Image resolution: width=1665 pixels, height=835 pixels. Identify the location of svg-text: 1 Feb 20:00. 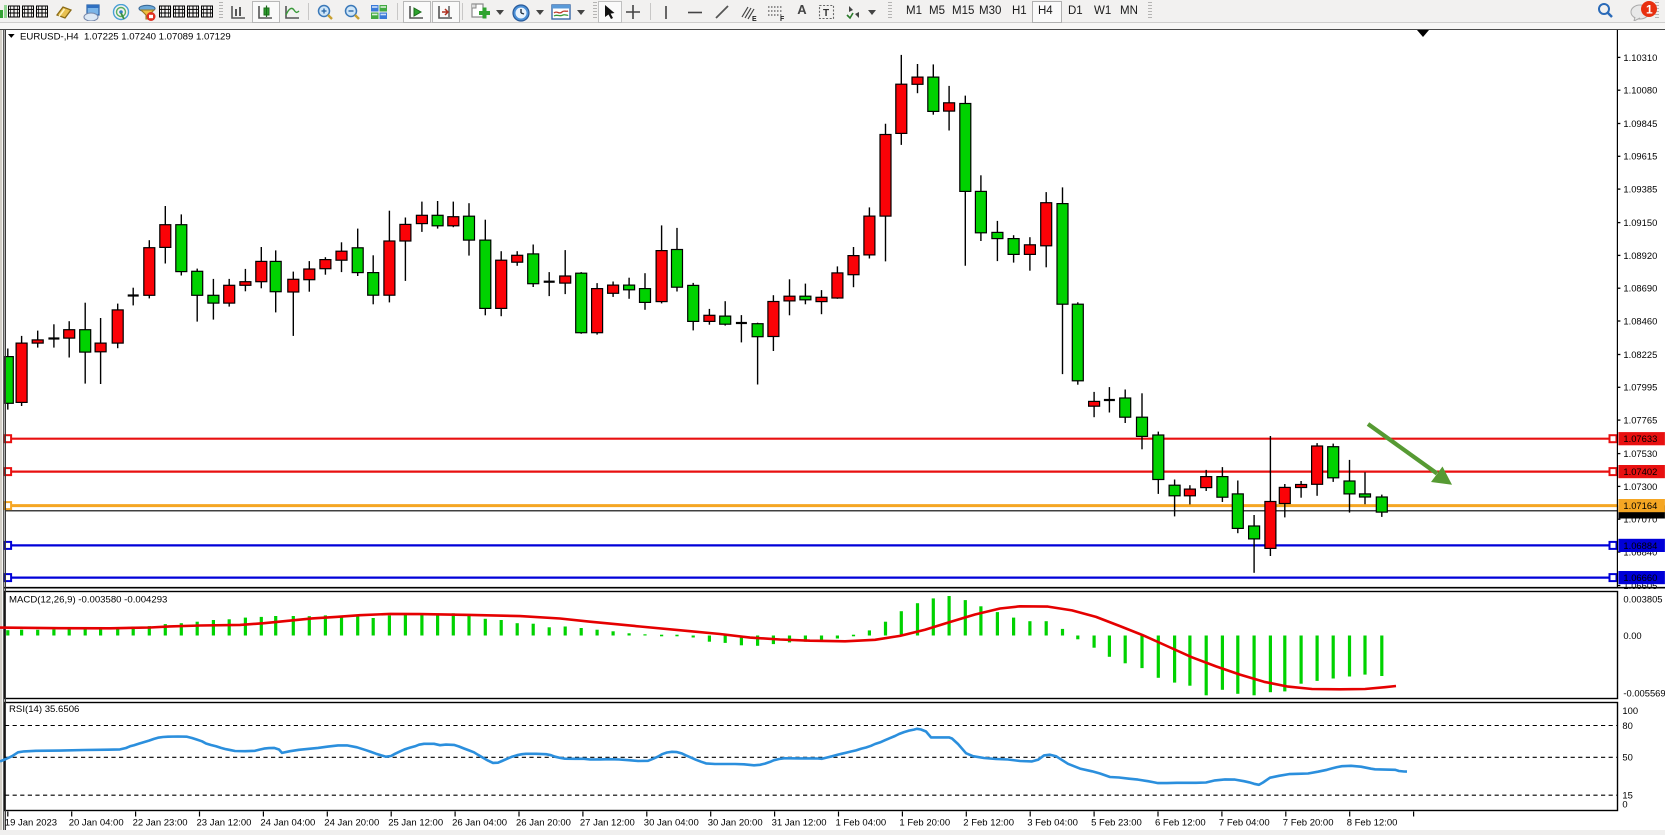
(924, 823).